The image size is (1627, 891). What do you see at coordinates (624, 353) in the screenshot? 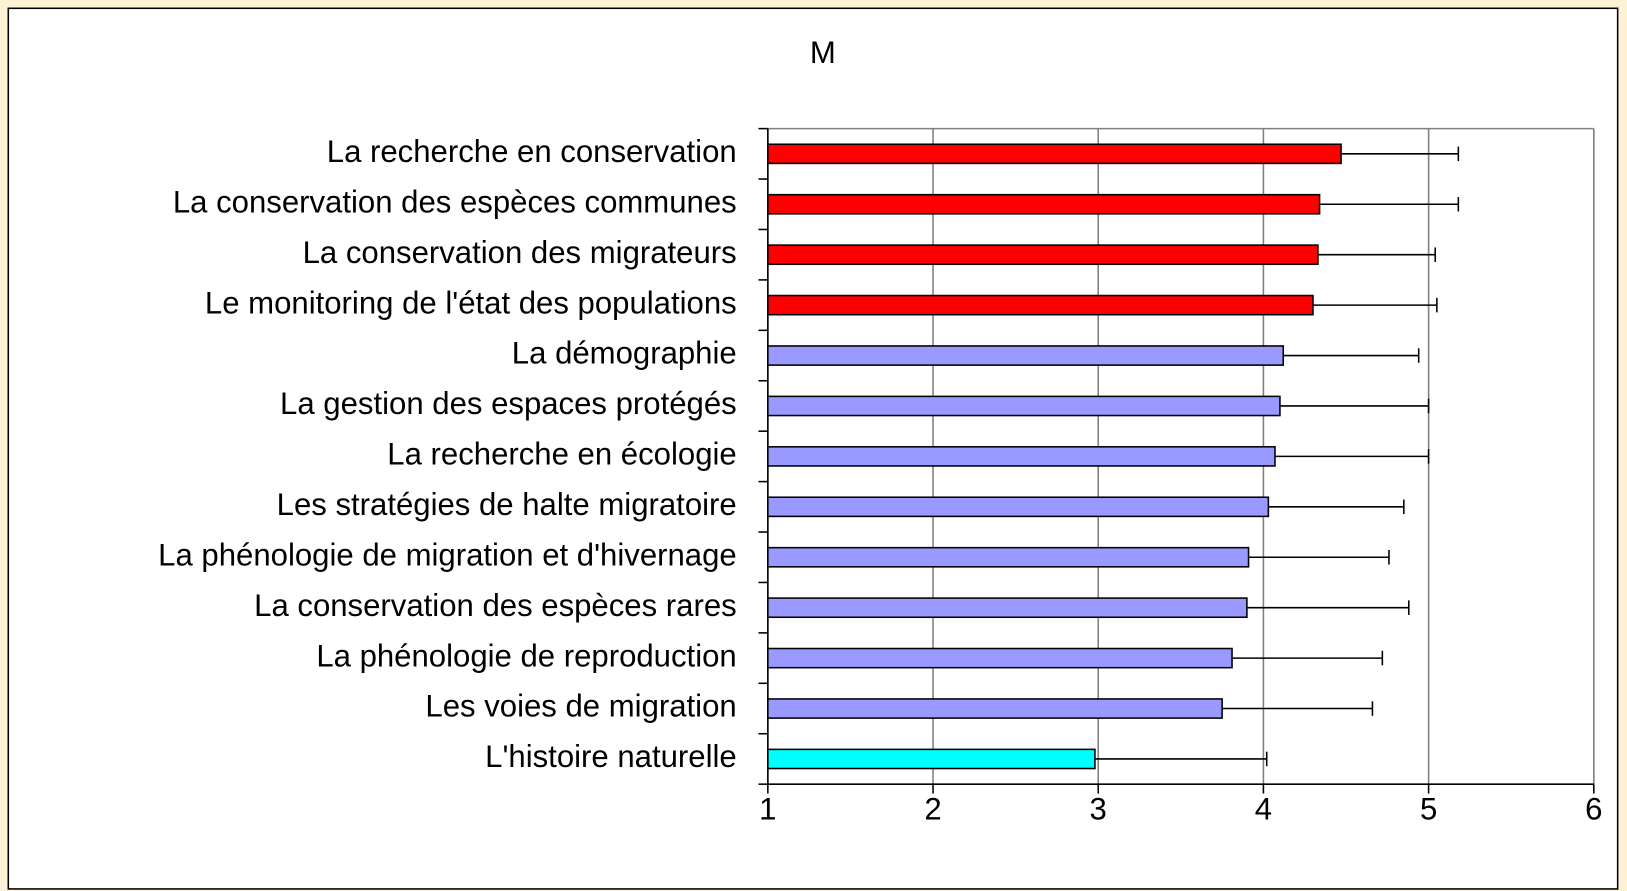
I see `y-tick-label: La démographie` at bounding box center [624, 353].